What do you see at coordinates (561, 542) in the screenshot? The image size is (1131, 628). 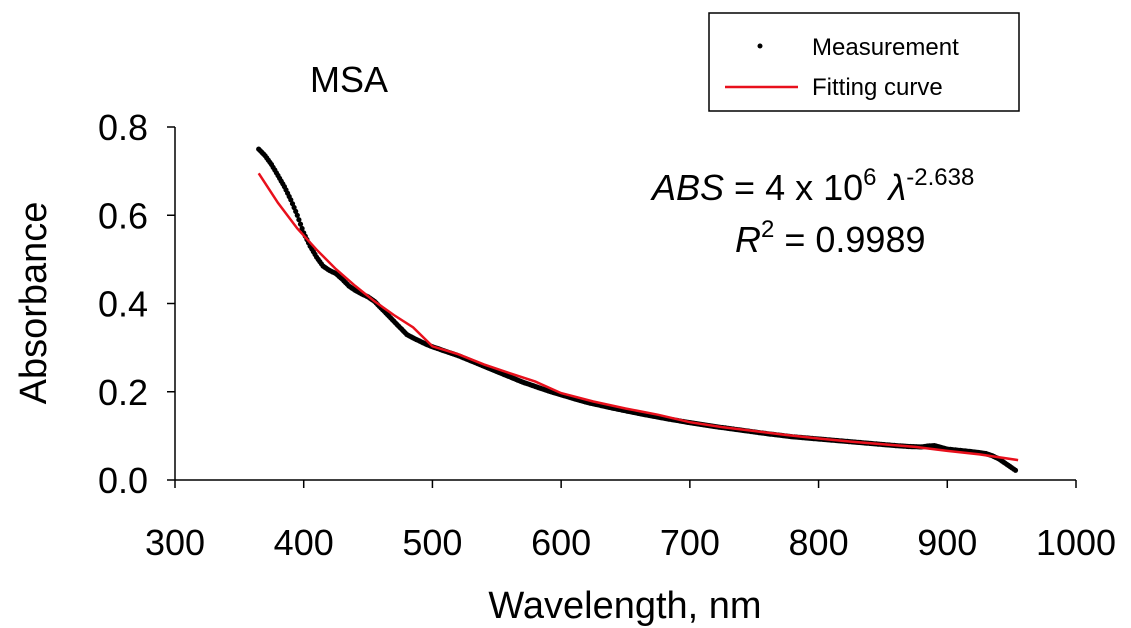 I see `x-tick-label: 600` at bounding box center [561, 542].